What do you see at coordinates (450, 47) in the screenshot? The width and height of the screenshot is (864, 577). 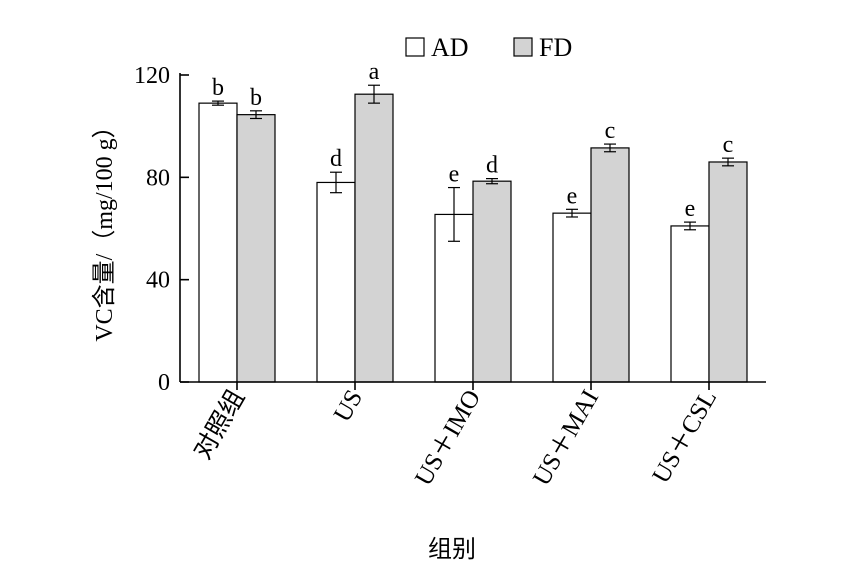 I see `legend-label-ad: AD` at bounding box center [450, 47].